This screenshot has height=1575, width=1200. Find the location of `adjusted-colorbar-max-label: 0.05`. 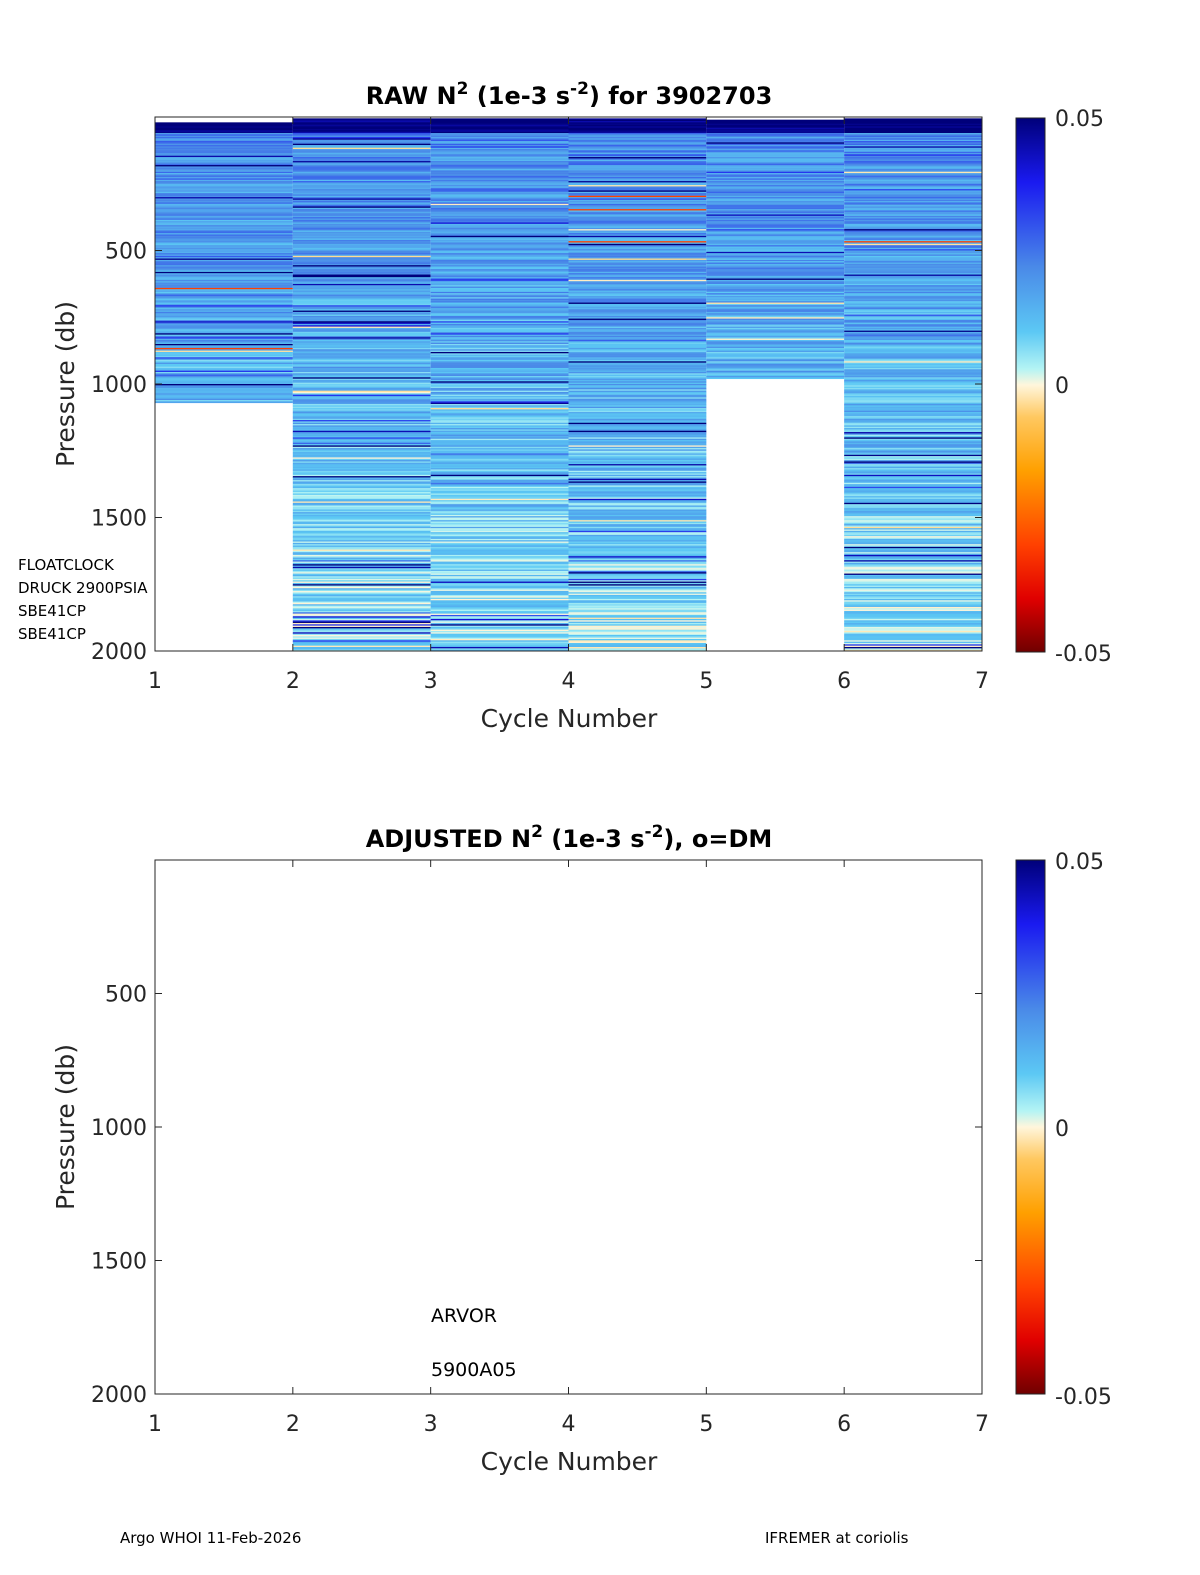

adjusted-colorbar-max-label: 0.05 is located at coordinates (1079, 862).